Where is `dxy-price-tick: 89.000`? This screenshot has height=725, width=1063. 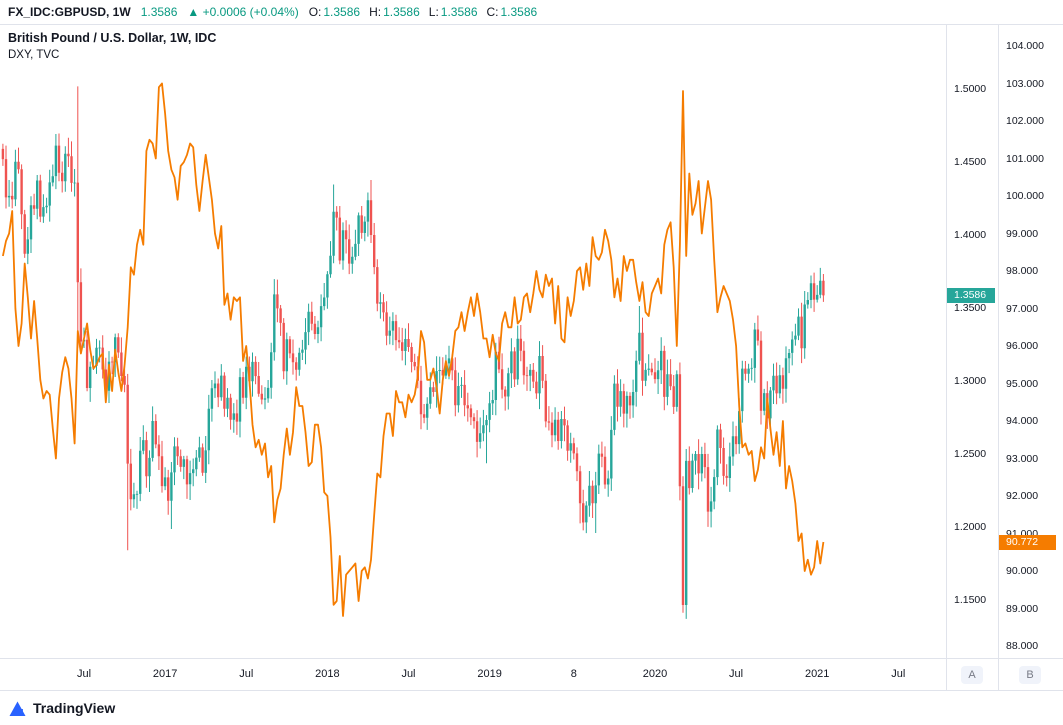
dxy-price-tick: 89.000 is located at coordinates (1022, 608).